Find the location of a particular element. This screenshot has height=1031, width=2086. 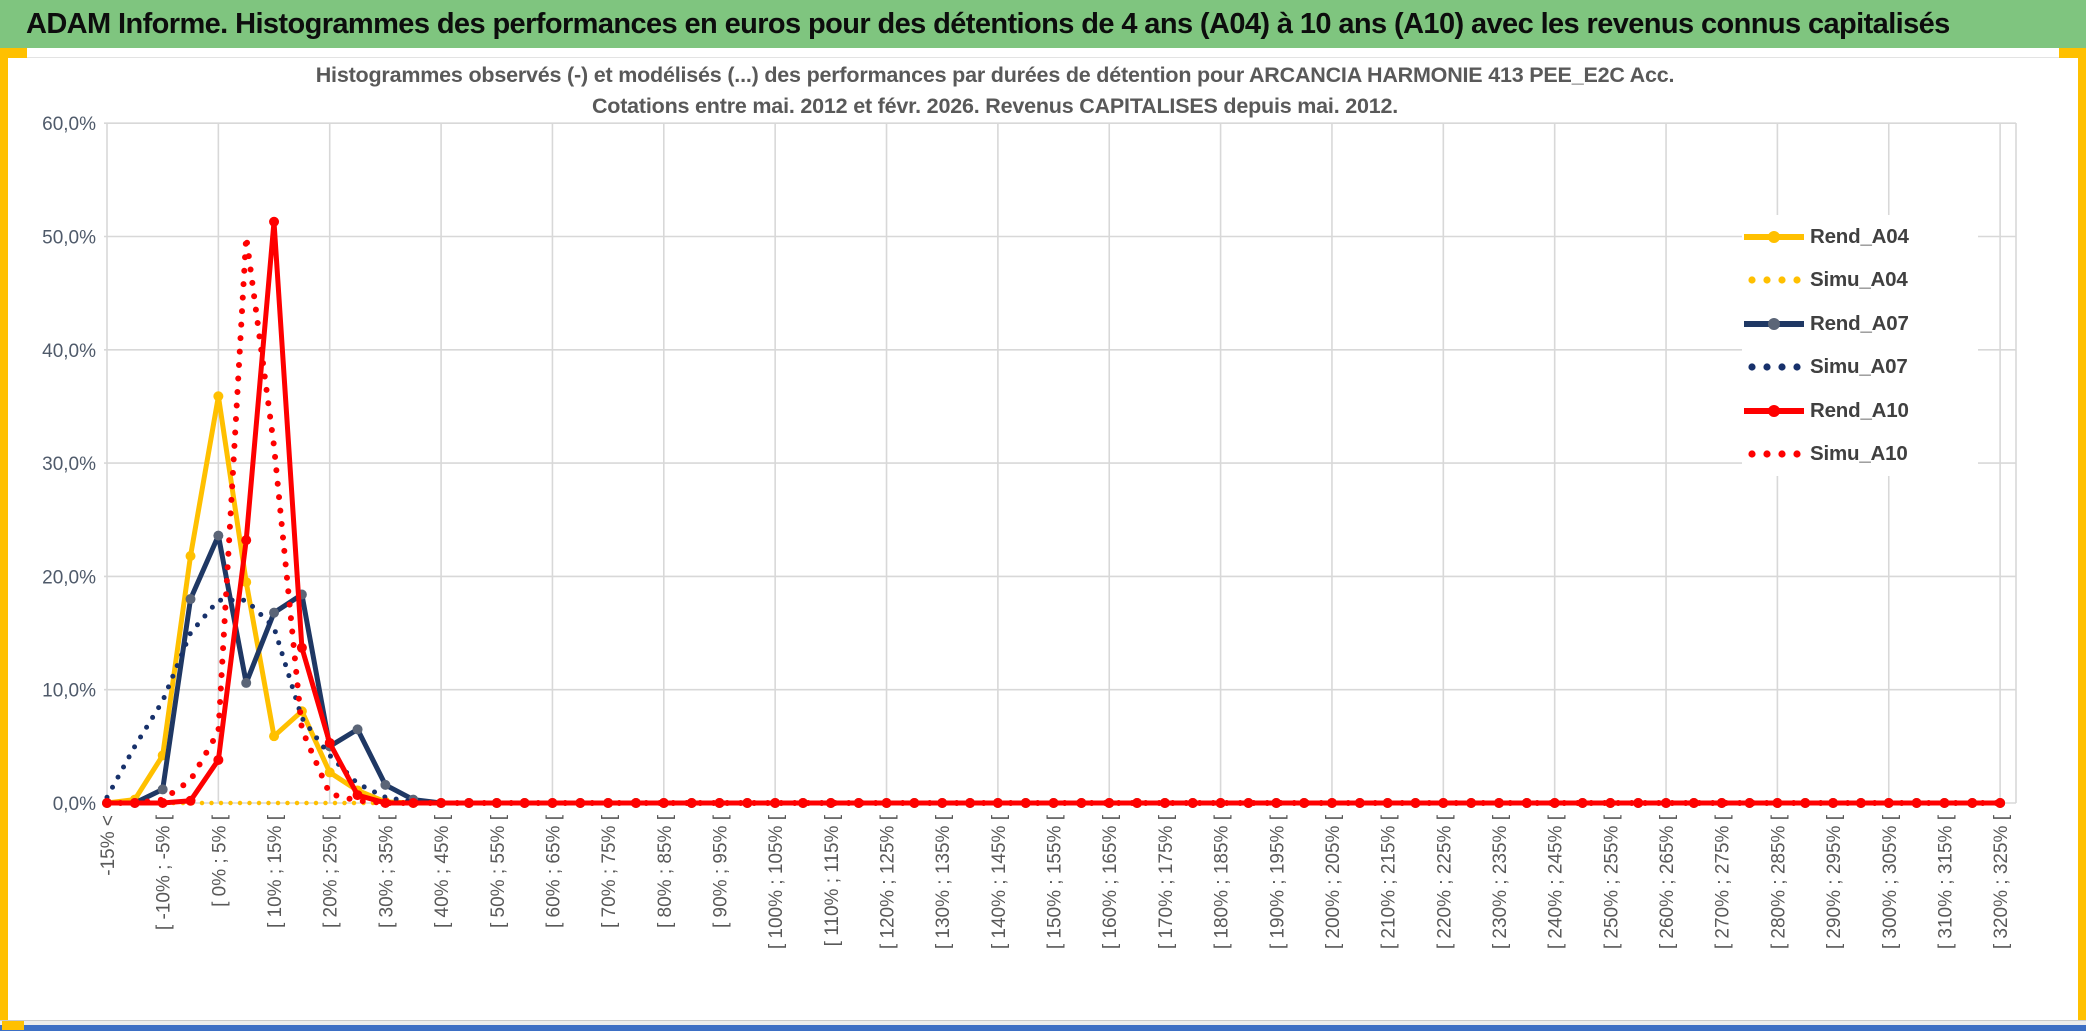

x-axis-label: [ 70% ; 75% [ is located at coordinates (609, 871).